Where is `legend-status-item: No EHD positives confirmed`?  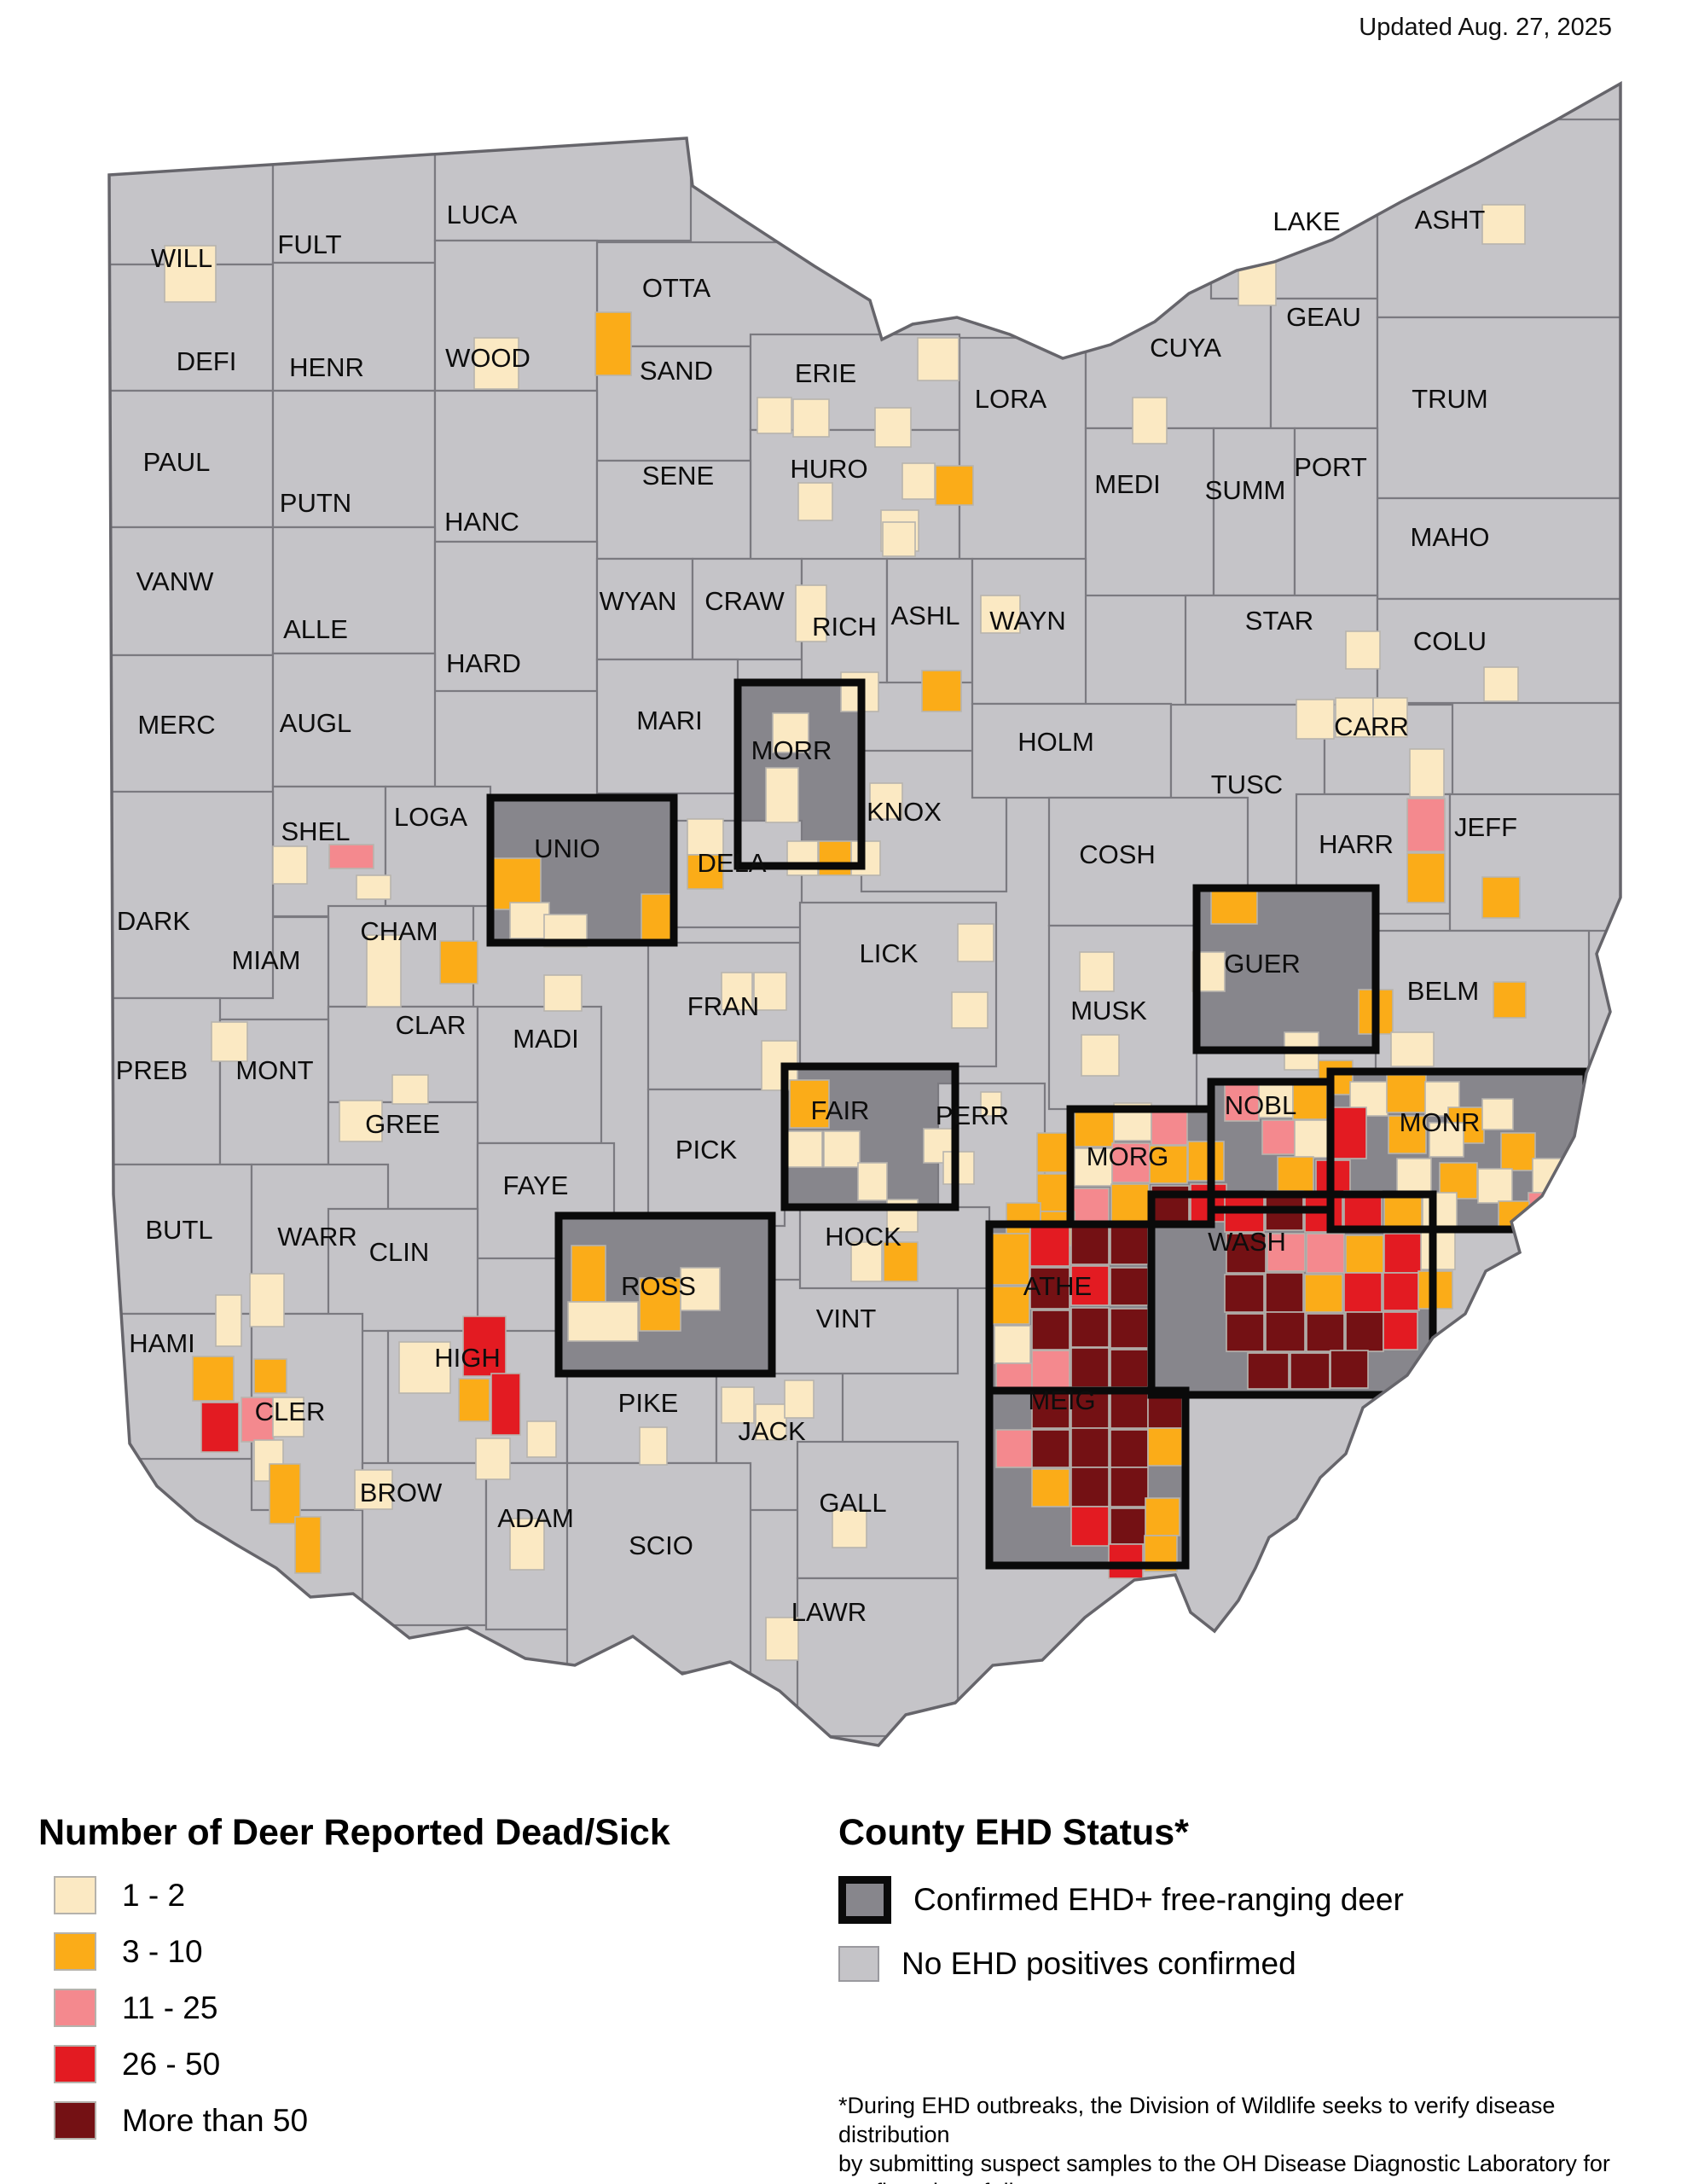 legend-status-item: No EHD positives confirmed is located at coordinates (1121, 1964).